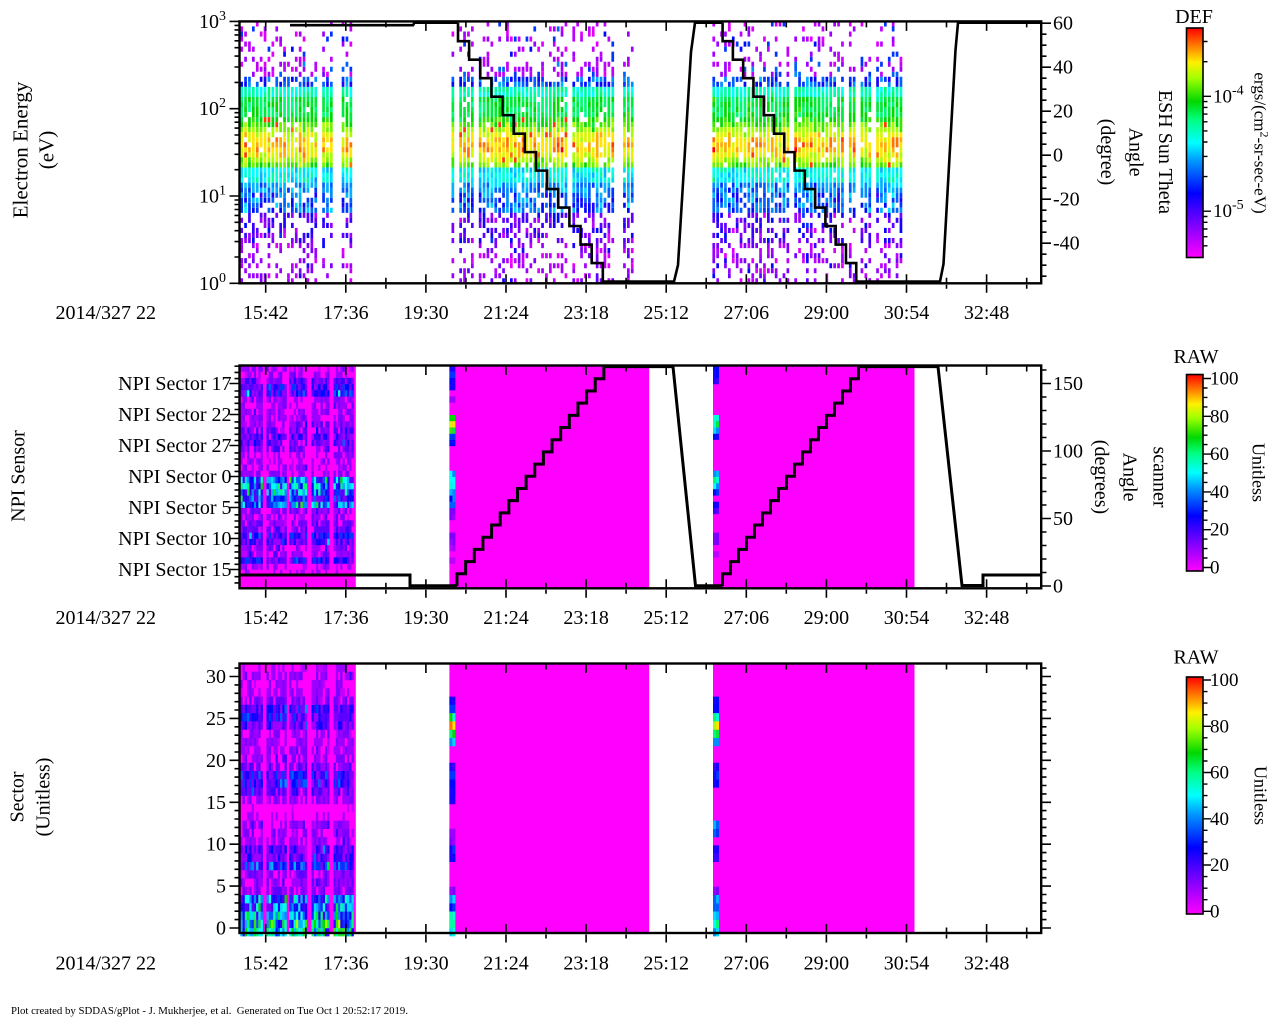 The image size is (1280, 1024). Describe the element at coordinates (174, 570) in the screenshot. I see `svg-text: NPI Sector 15` at that location.